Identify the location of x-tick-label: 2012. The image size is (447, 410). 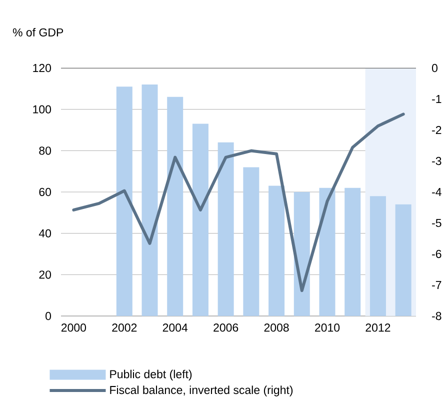
(378, 328).